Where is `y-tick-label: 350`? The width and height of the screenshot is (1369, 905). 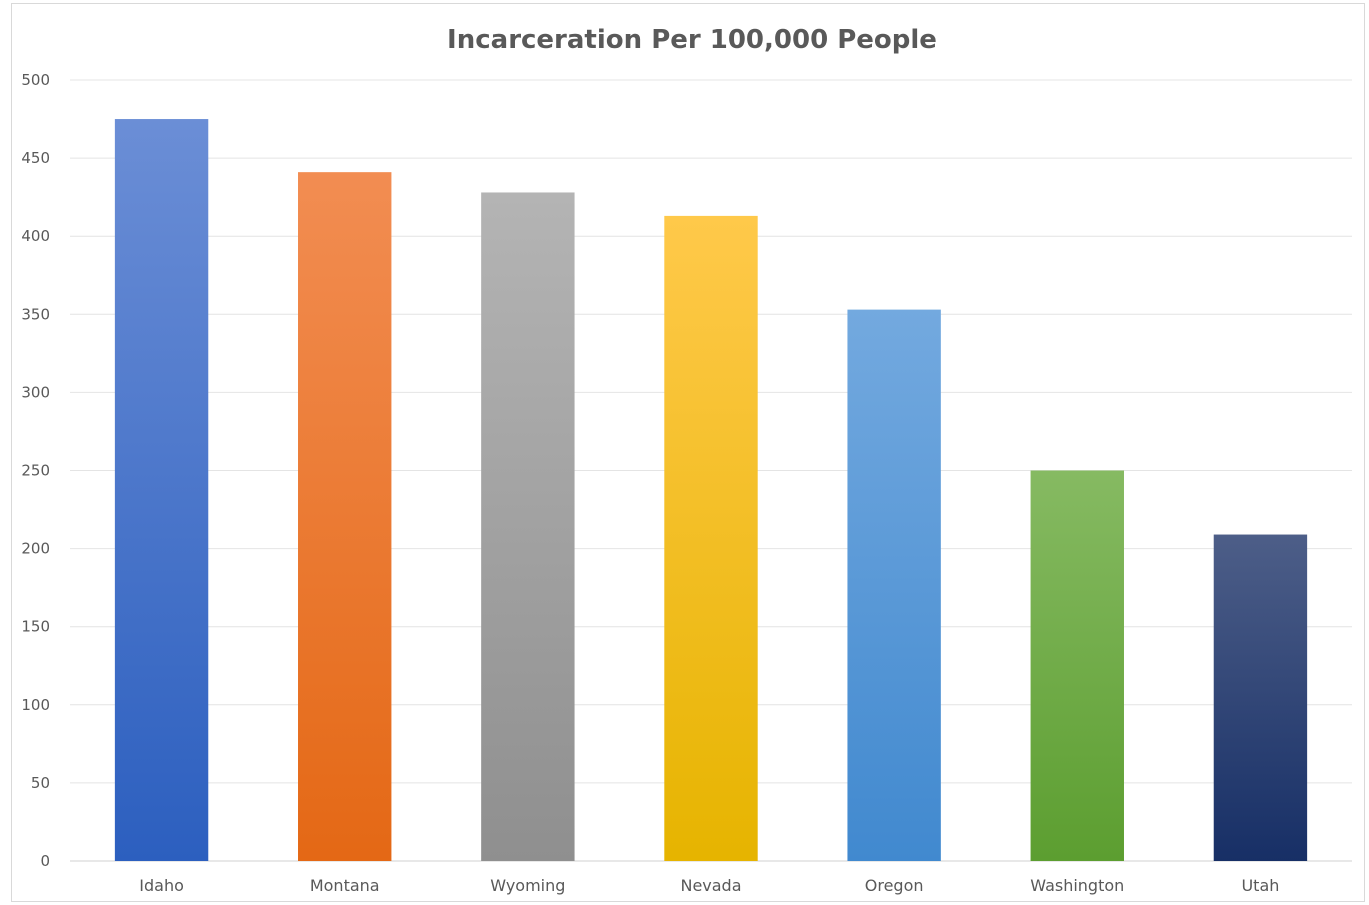
y-tick-label: 350 is located at coordinates (35, 314).